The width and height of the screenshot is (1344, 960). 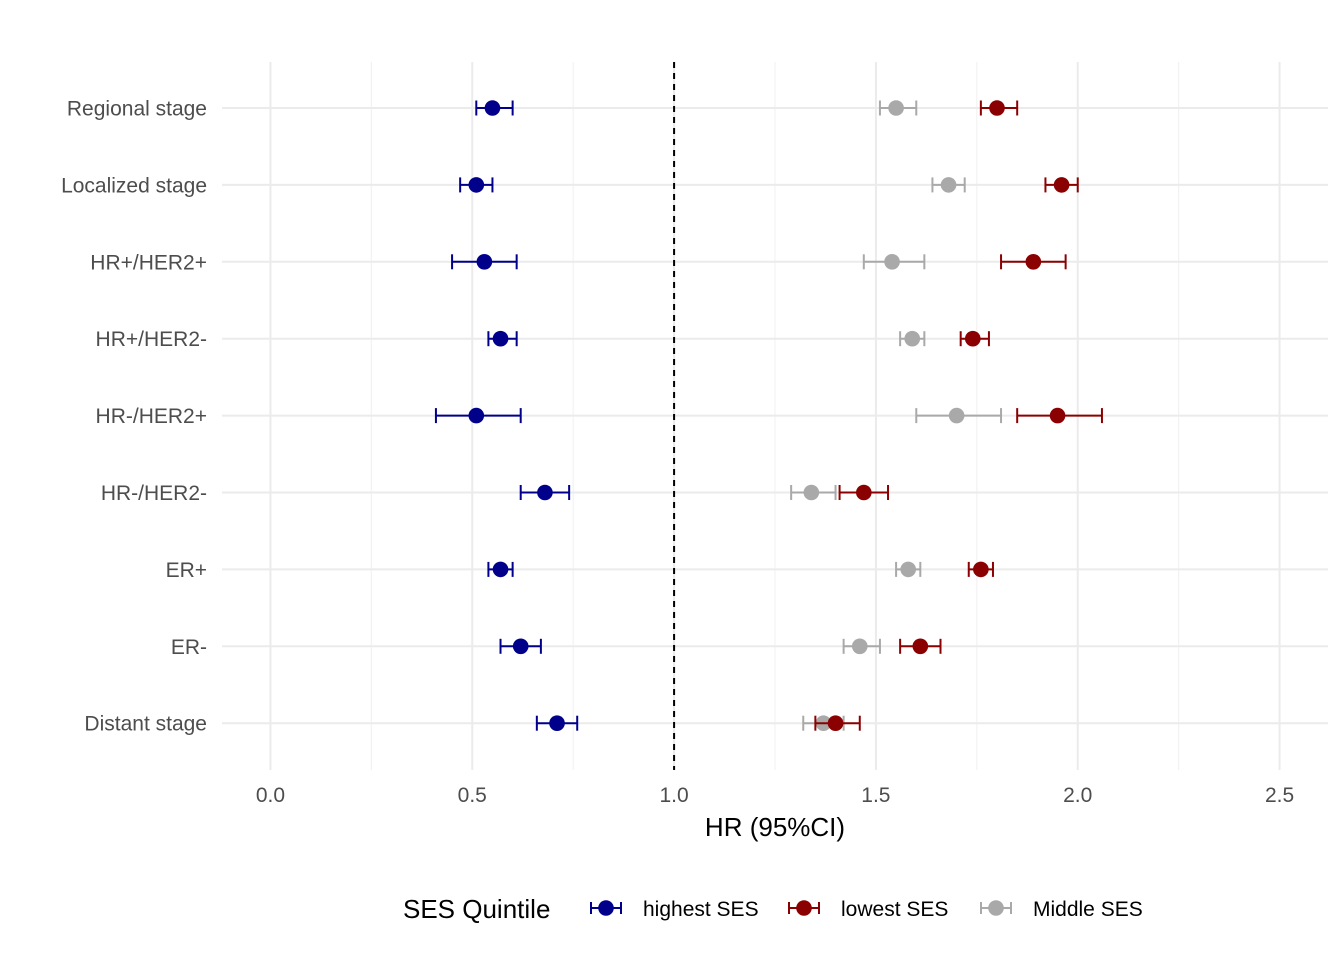 I want to click on legend-item: Middle SES, so click(x=1061, y=909).